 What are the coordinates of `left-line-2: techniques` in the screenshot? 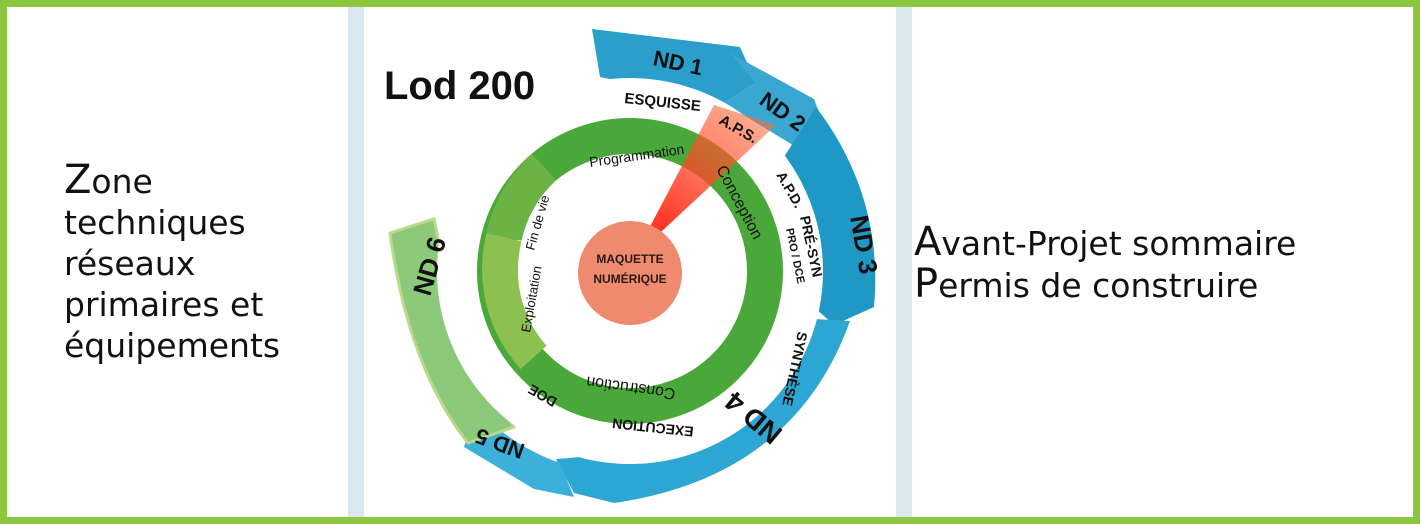 It's located at (155, 222).